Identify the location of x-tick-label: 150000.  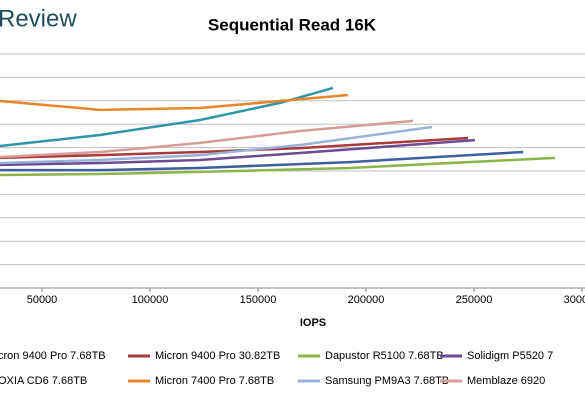
(258, 300).